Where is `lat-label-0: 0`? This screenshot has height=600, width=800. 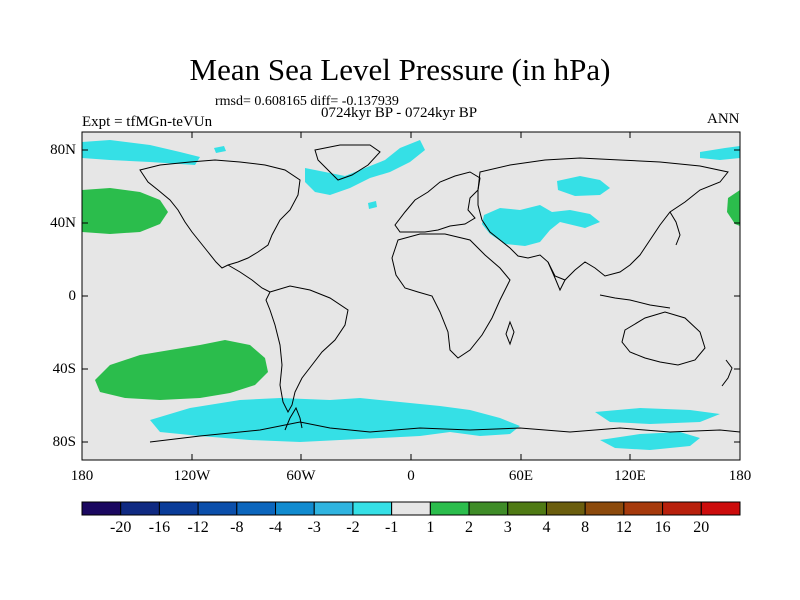 lat-label-0: 0 is located at coordinates (72, 296).